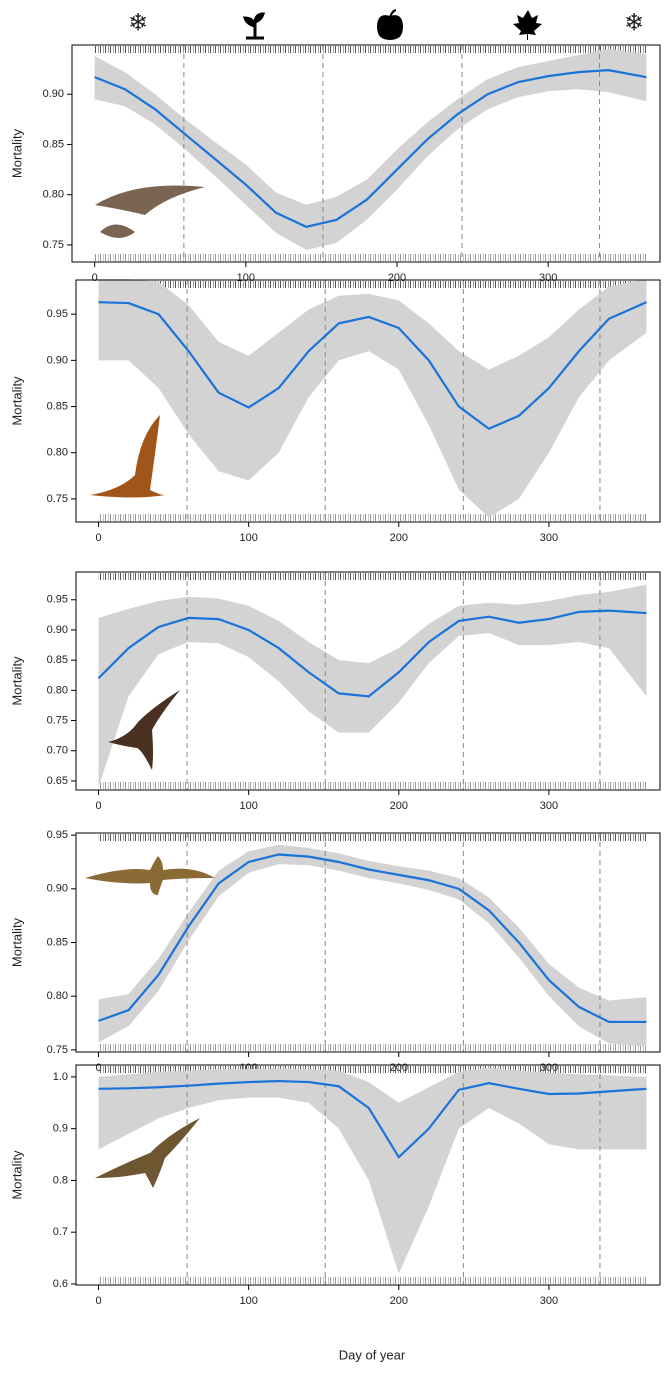 The width and height of the screenshot is (668, 1378). What do you see at coordinates (254, 26) in the screenshot?
I see `sprout-icon` at bounding box center [254, 26].